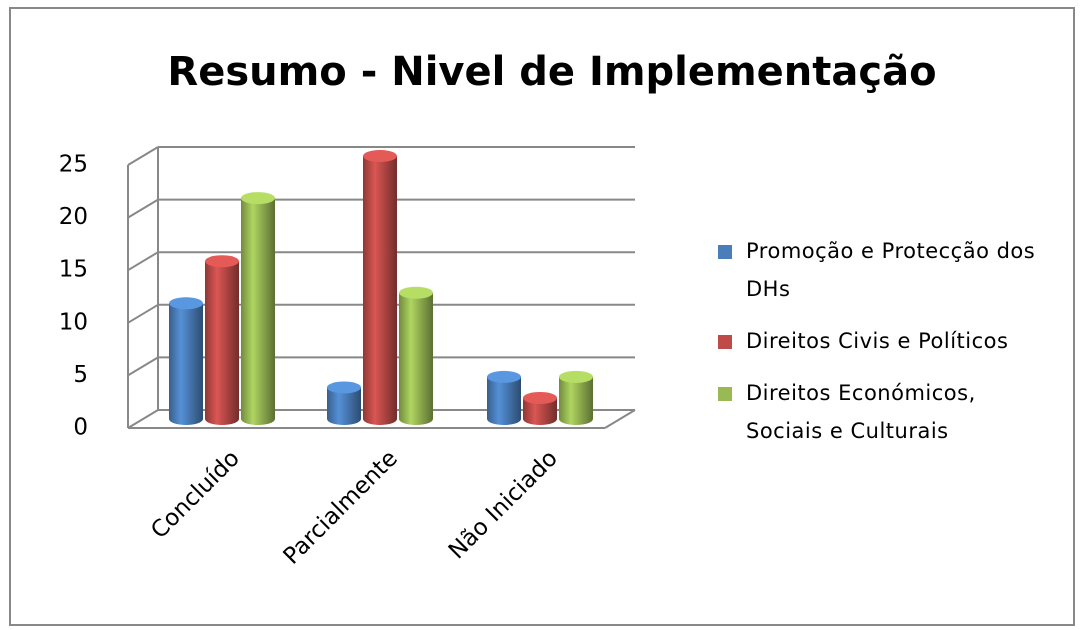 This screenshot has width=1080, height=630. What do you see at coordinates (80, 428) in the screenshot?
I see `y-tick-label: 0` at bounding box center [80, 428].